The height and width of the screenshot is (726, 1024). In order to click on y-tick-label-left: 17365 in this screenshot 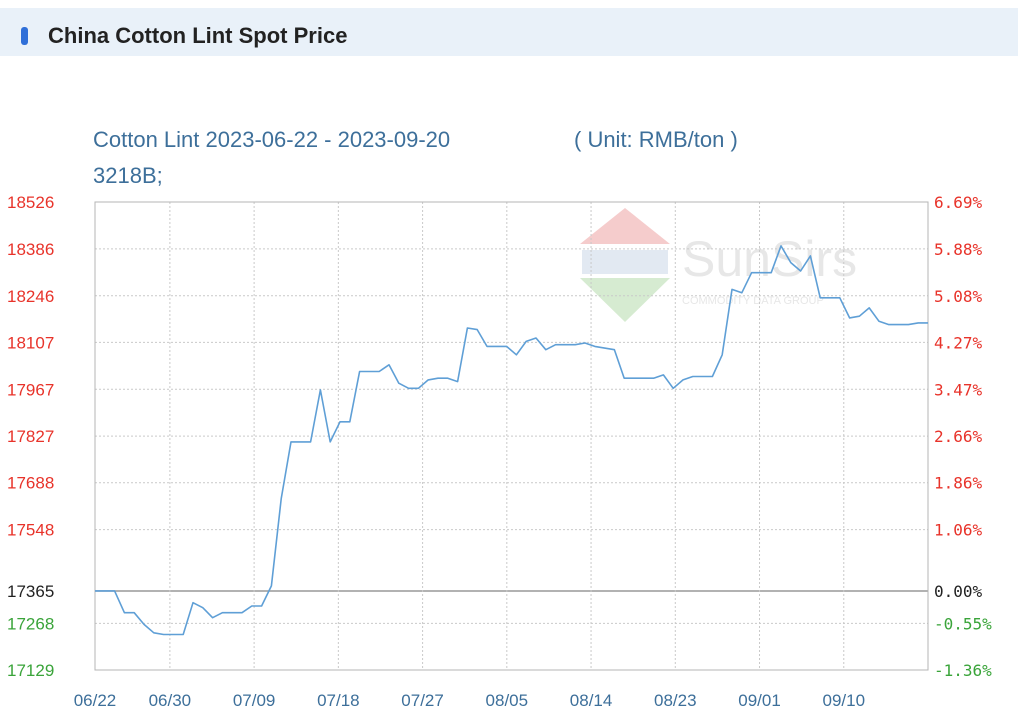, I will do `click(30, 591)`.